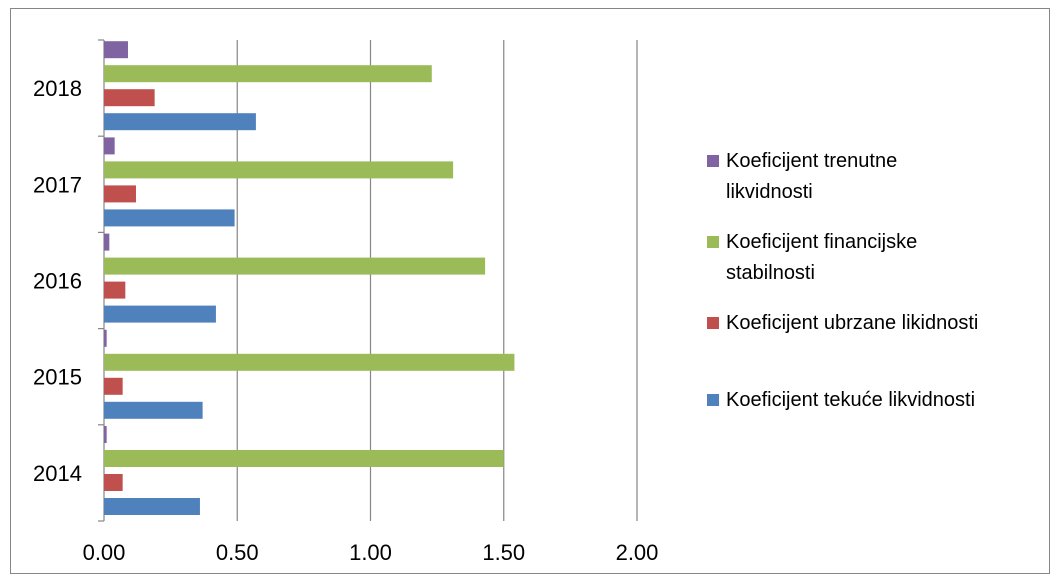 The height and width of the screenshot is (579, 1053). Describe the element at coordinates (57, 377) in the screenshot. I see `y-tick-label: 2015` at that location.